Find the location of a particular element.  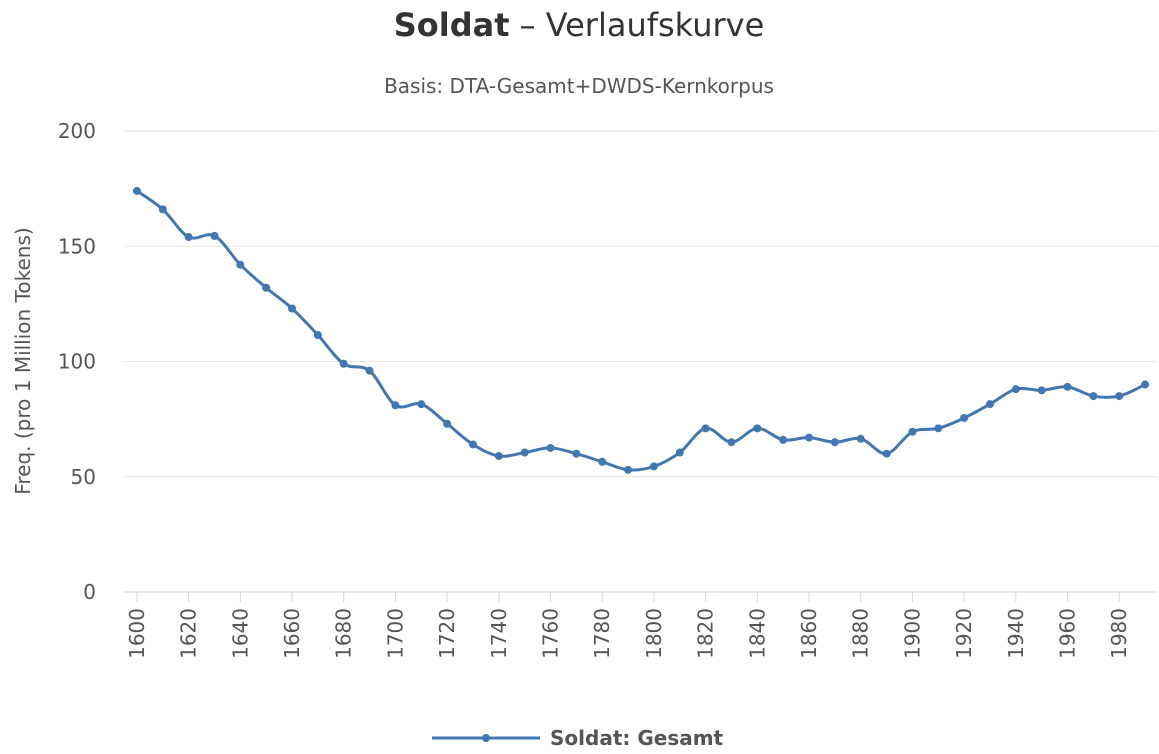

legend-label: Soldat: Gesamt is located at coordinates (637, 738).